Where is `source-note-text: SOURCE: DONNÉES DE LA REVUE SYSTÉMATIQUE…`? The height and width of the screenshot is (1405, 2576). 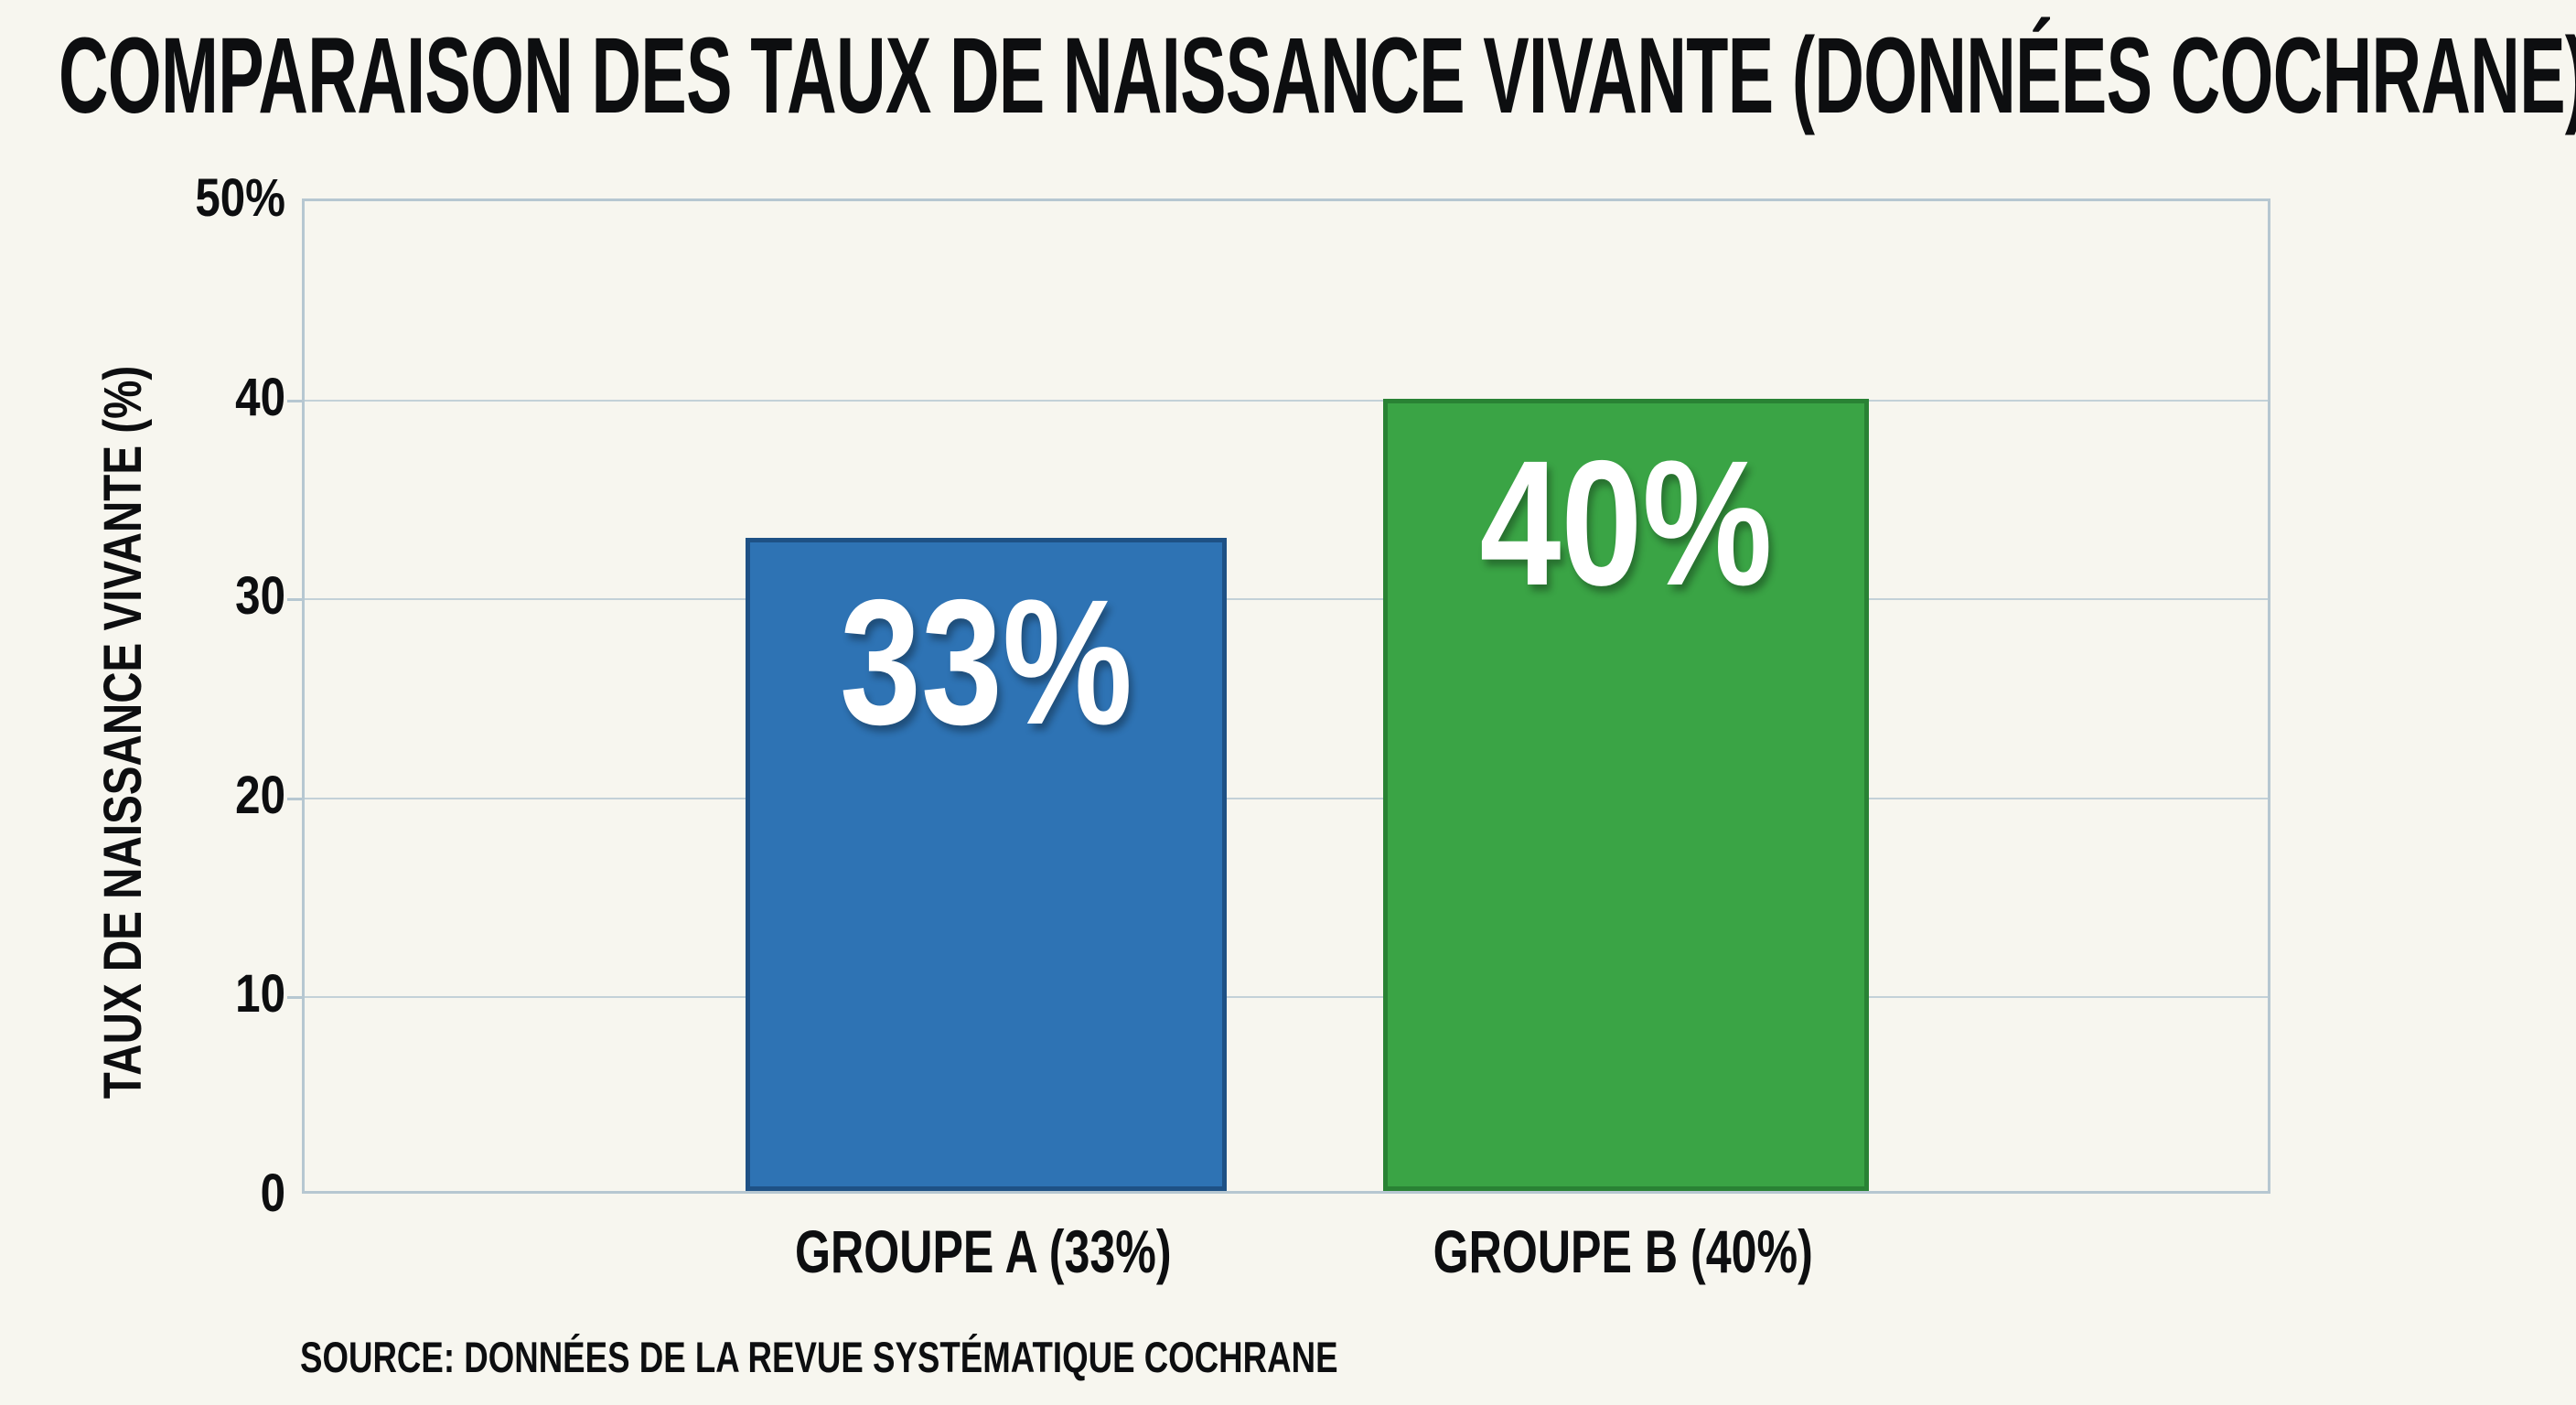 source-note-text: SOURCE: DONNÉES DE LA REVUE SYSTÉMATIQUE… is located at coordinates (819, 1357).